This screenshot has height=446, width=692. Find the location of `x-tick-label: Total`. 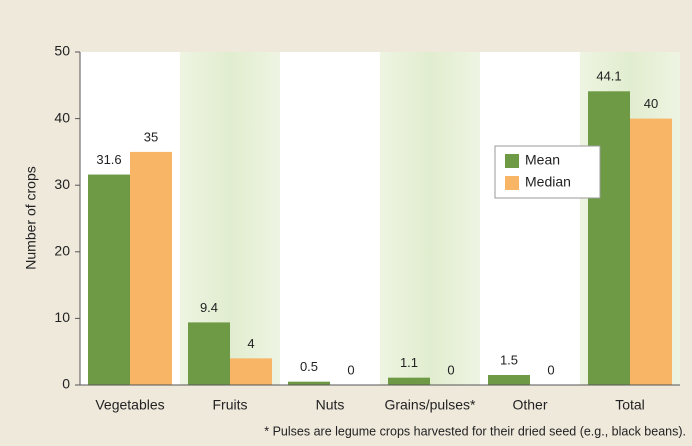

x-tick-label: Total is located at coordinates (630, 405).